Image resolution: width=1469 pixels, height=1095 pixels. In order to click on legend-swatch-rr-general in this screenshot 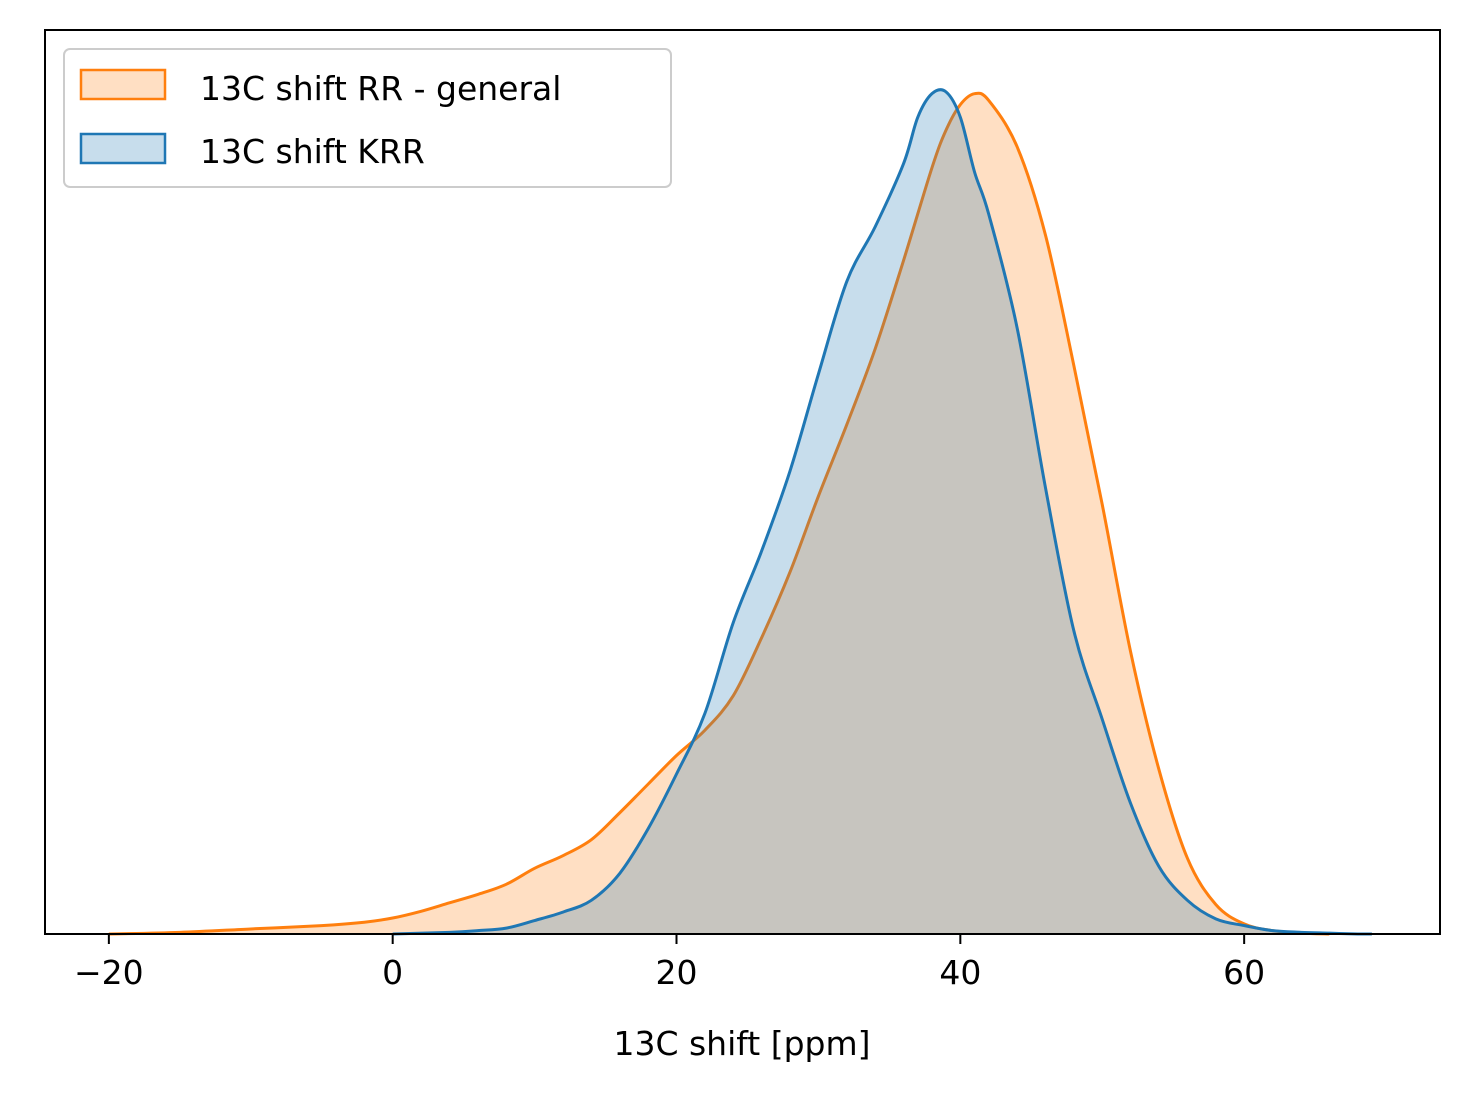, I will do `click(123, 84)`.